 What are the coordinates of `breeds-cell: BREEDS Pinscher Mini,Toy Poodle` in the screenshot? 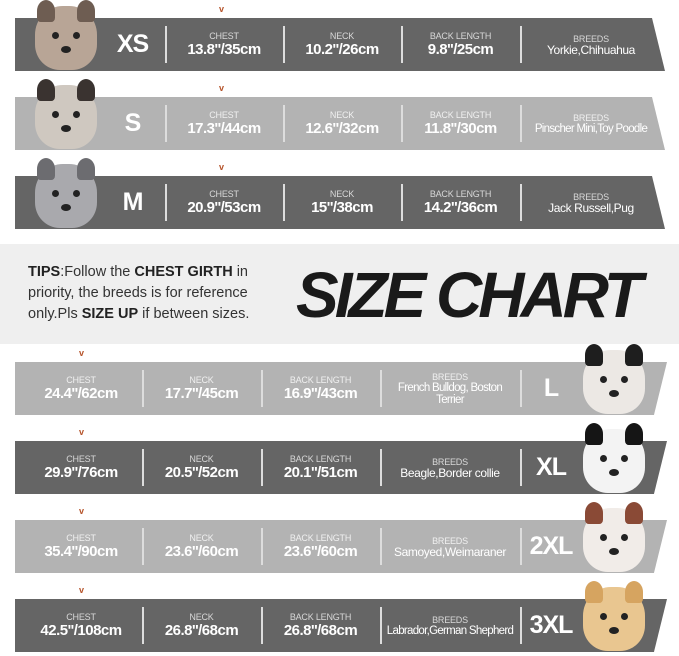 It's located at (591, 123).